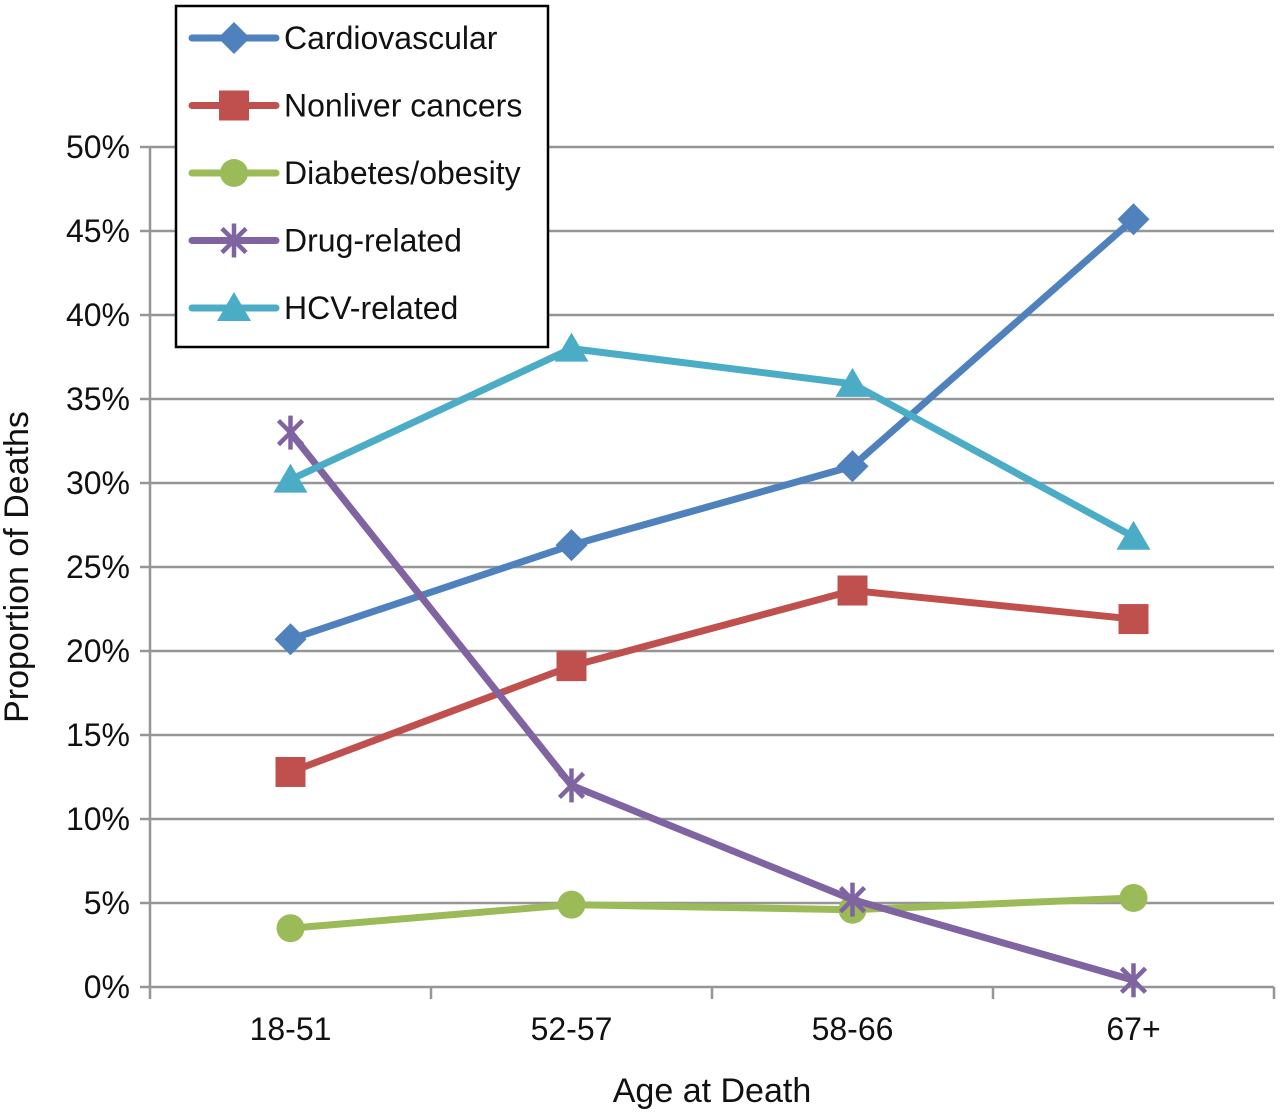 The image size is (1280, 1120). What do you see at coordinates (371, 308) in the screenshot?
I see `legend-label: HCV-related` at bounding box center [371, 308].